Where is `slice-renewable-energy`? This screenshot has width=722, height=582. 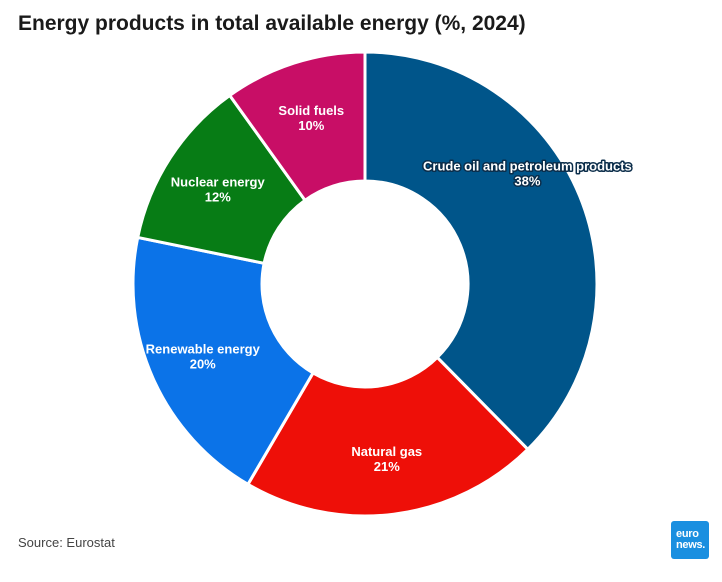 slice-renewable-energy is located at coordinates (223, 360).